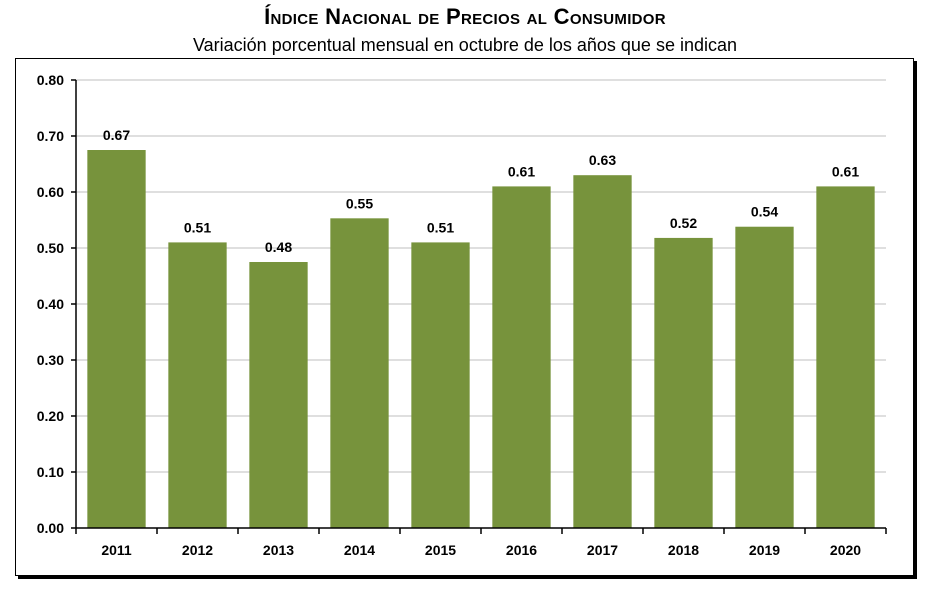 This screenshot has width=930, height=593. Describe the element at coordinates (50, 528) in the screenshot. I see `y-tick-label: 0.00` at that location.